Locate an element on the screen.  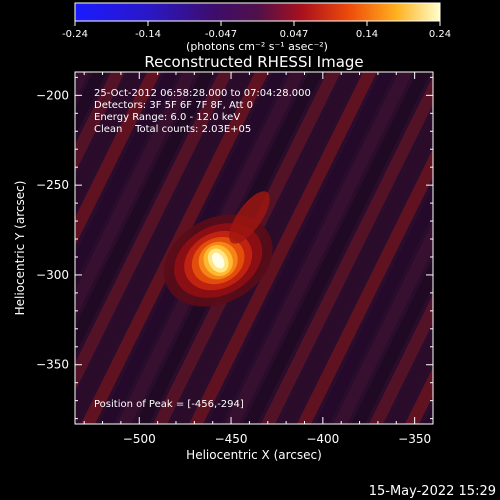
x-tick-label: −350 is located at coordinates (414, 439).